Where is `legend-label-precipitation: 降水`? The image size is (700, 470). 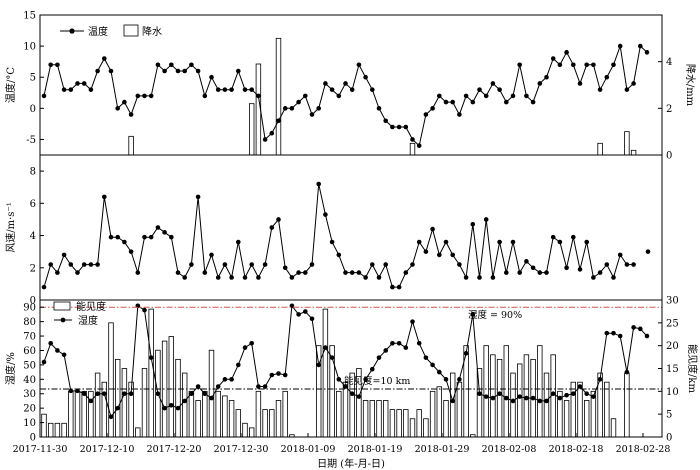
legend-label-precipitation: 降水 is located at coordinates (152, 31).